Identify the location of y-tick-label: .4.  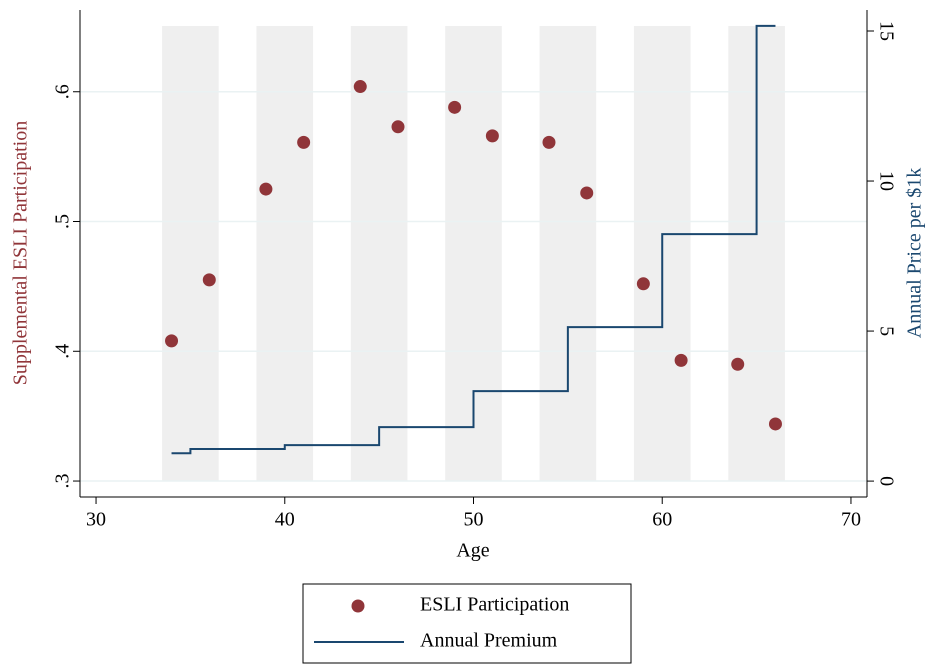
(63, 351).